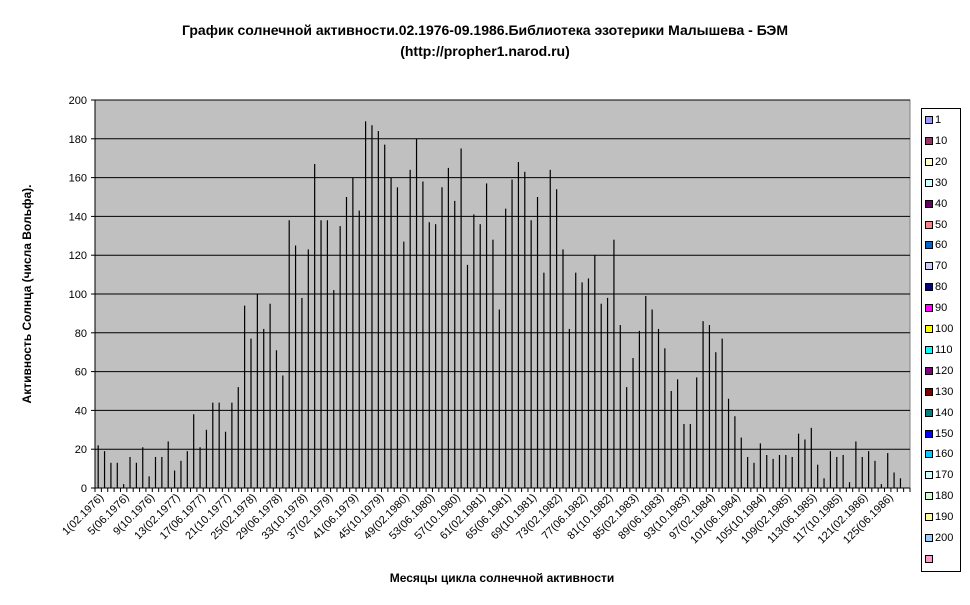 The width and height of the screenshot is (970, 605). What do you see at coordinates (939, 475) in the screenshot?
I see `legend-item: 170` at bounding box center [939, 475].